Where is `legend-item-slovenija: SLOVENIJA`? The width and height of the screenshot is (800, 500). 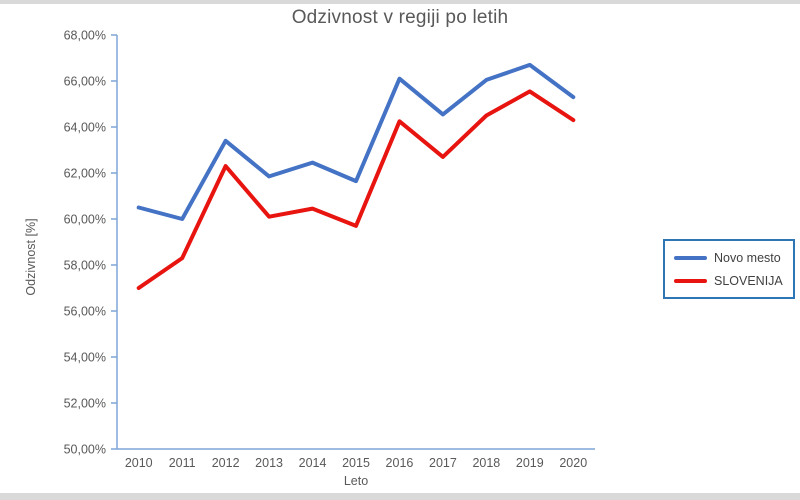 legend-item-slovenija: SLOVENIJA is located at coordinates (733, 281).